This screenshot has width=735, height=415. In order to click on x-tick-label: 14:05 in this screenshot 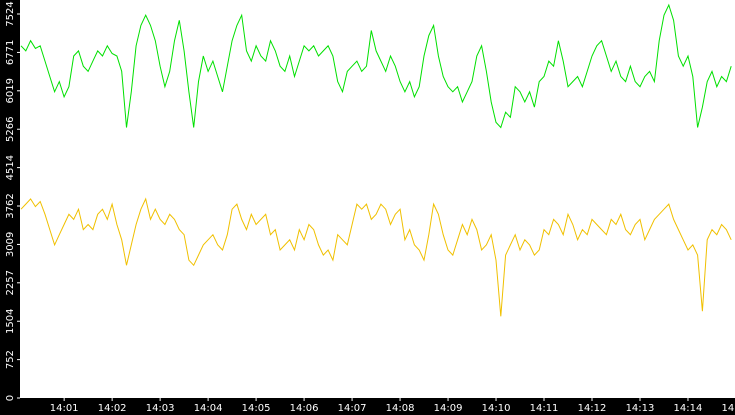, I will do `click(256, 408)`.